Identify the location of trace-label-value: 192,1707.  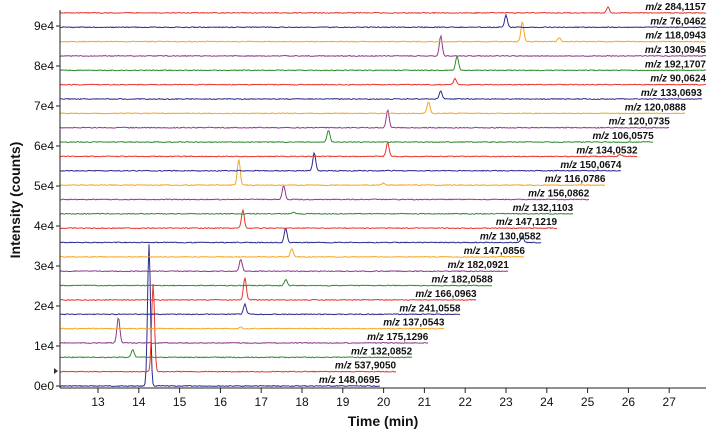
(685, 64).